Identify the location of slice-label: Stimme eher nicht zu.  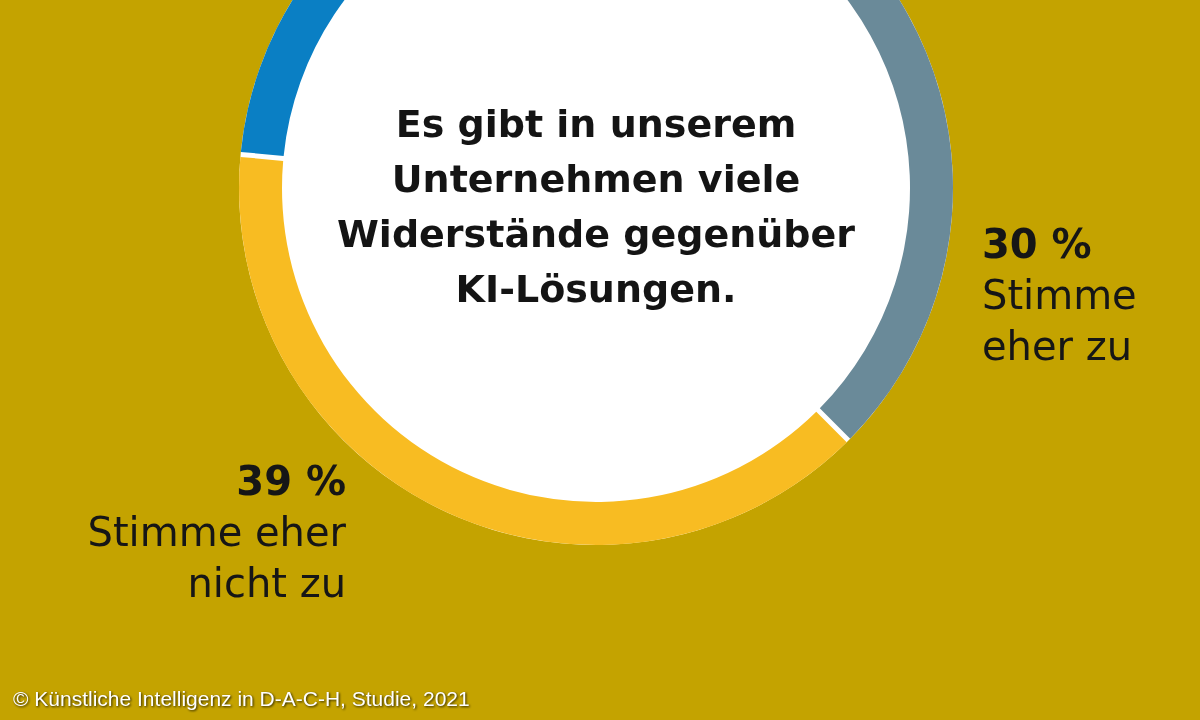
(217, 557).